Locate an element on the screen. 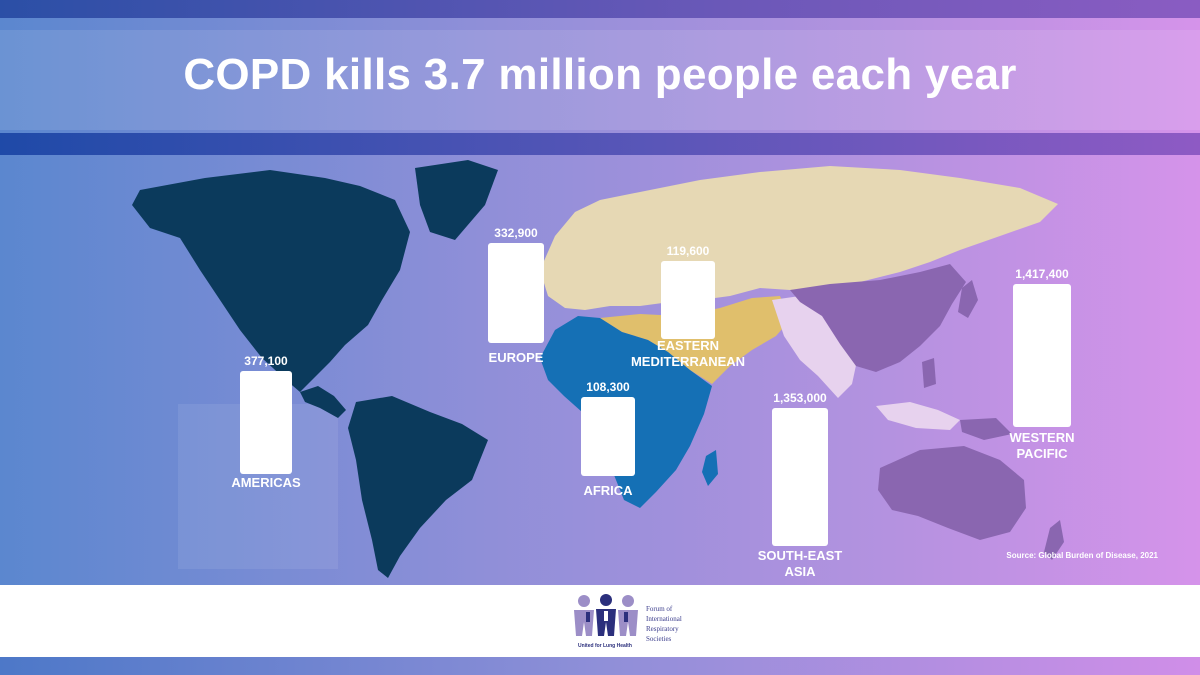 Image resolution: width=1200 pixels, height=675 pixels. firs-logo-icon is located at coordinates (606, 615).